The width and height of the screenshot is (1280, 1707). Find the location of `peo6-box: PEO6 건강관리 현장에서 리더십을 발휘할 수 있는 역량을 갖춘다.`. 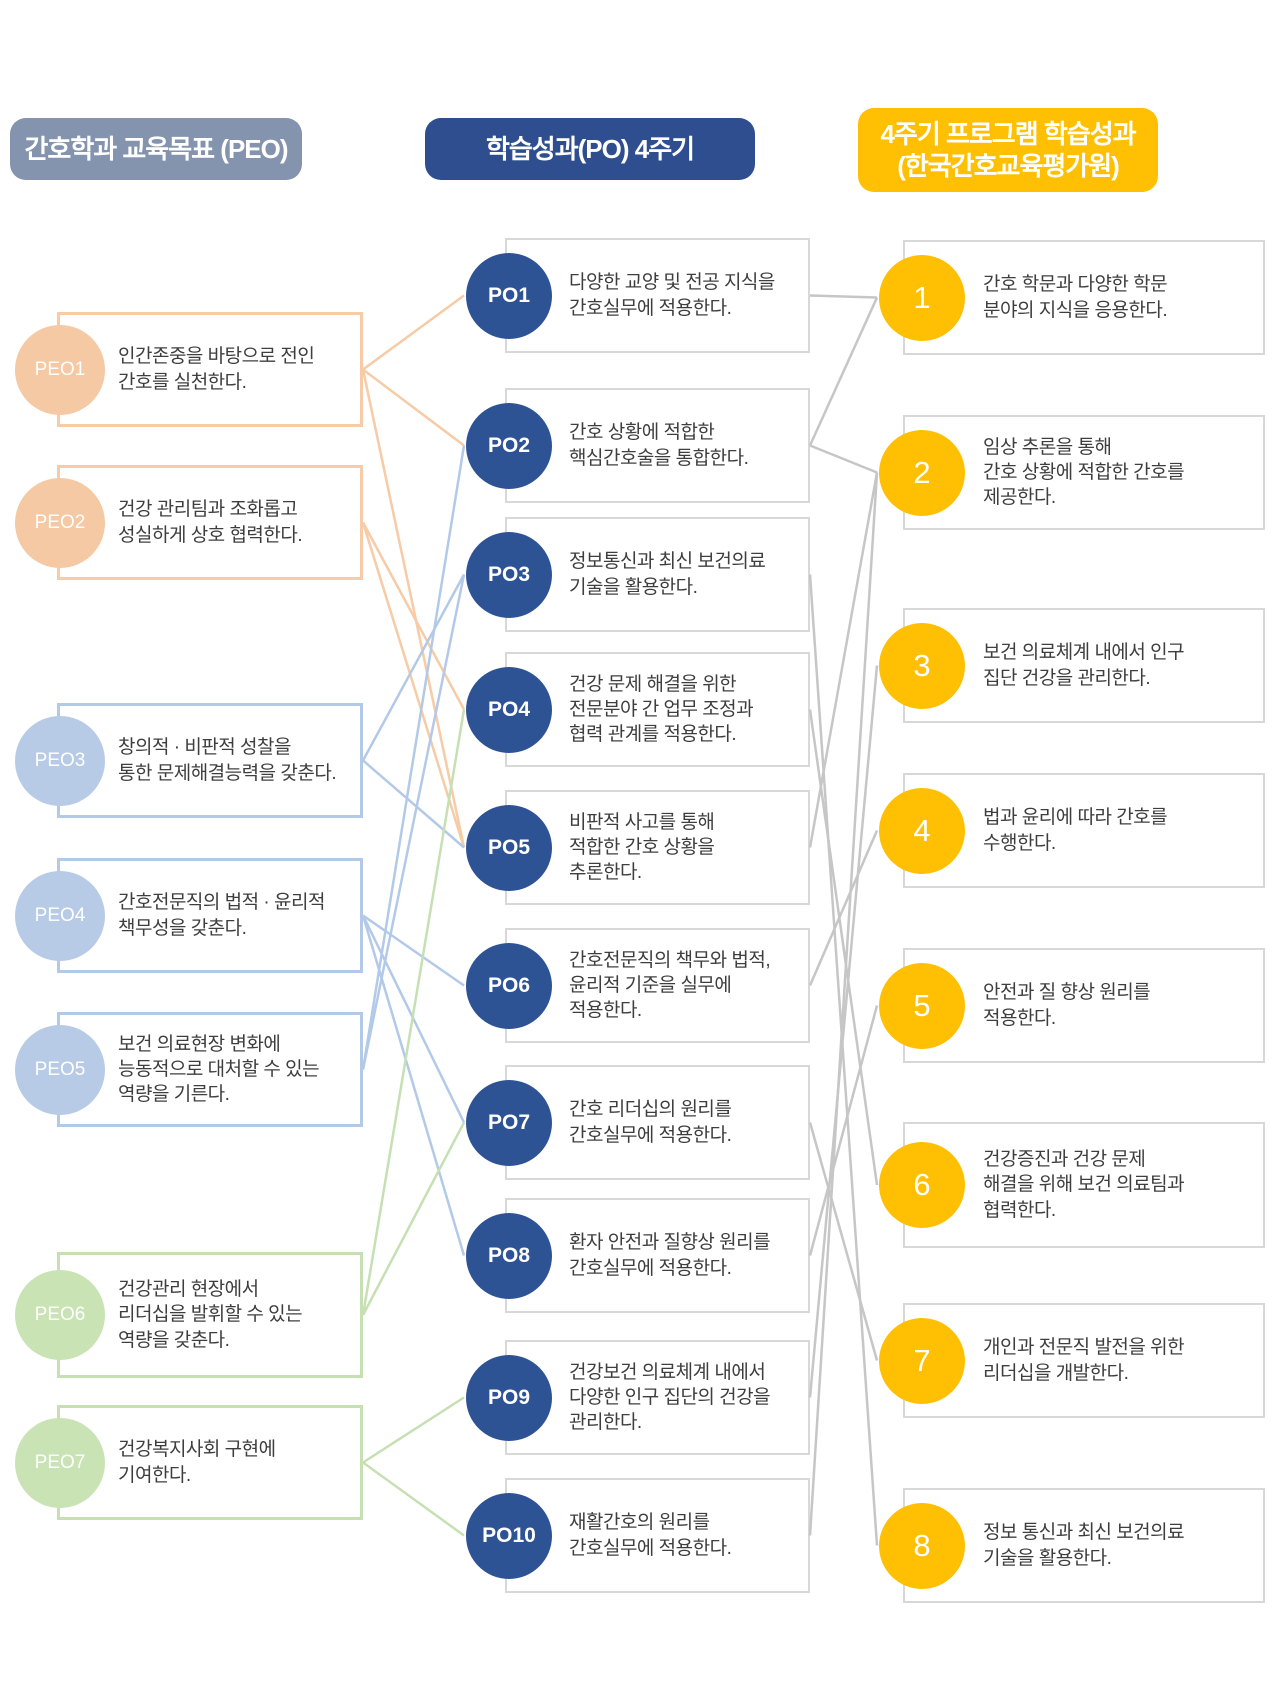

peo6-box: PEO6 건강관리 현장에서 리더십을 발휘할 수 있는 역량을 갖춘다. is located at coordinates (189, 1315).